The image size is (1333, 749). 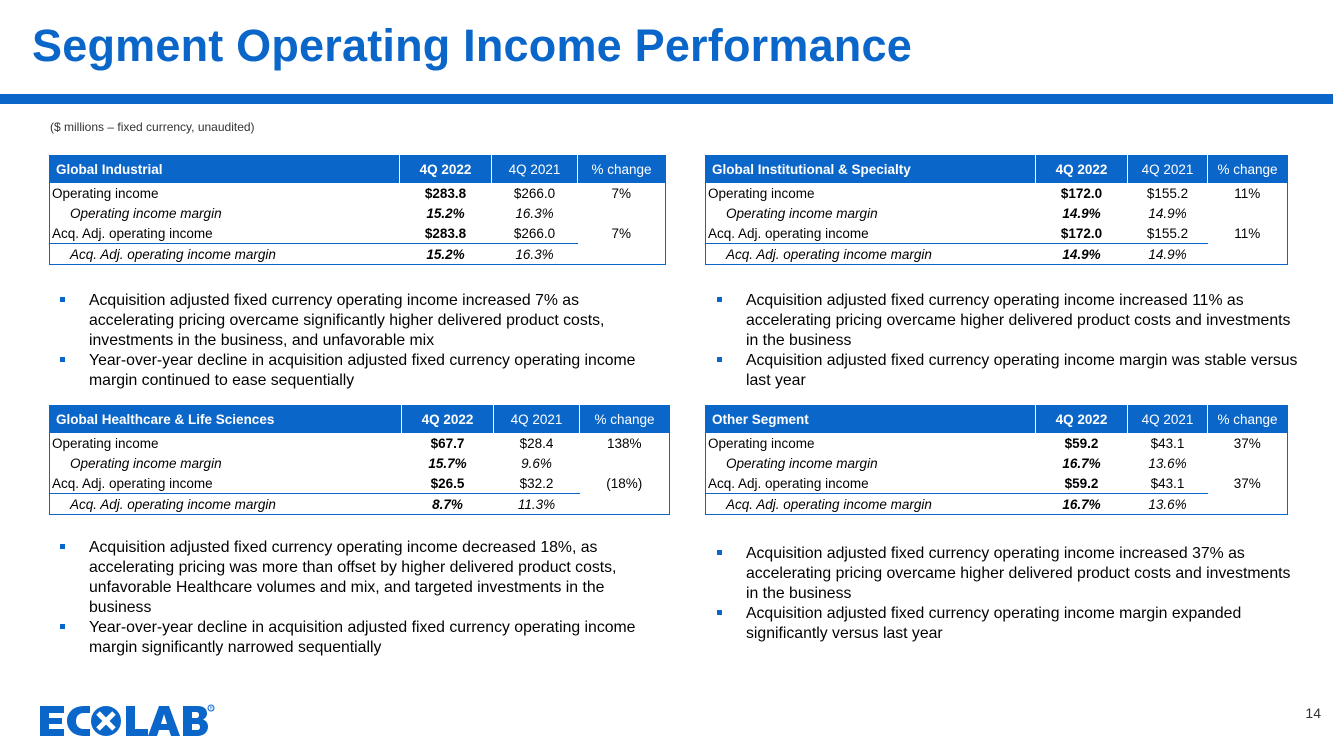 What do you see at coordinates (624, 443) in the screenshot?
I see `percent-change: 138%` at bounding box center [624, 443].